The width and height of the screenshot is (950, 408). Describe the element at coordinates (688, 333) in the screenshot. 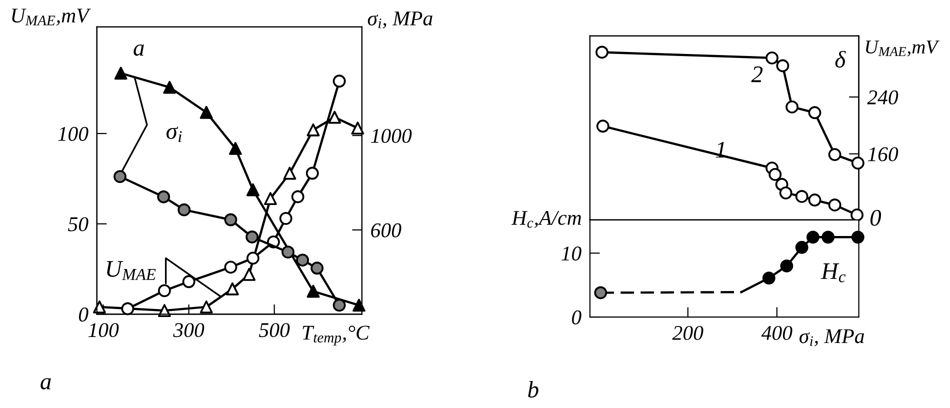

I see `x-tick-label: 200` at that location.